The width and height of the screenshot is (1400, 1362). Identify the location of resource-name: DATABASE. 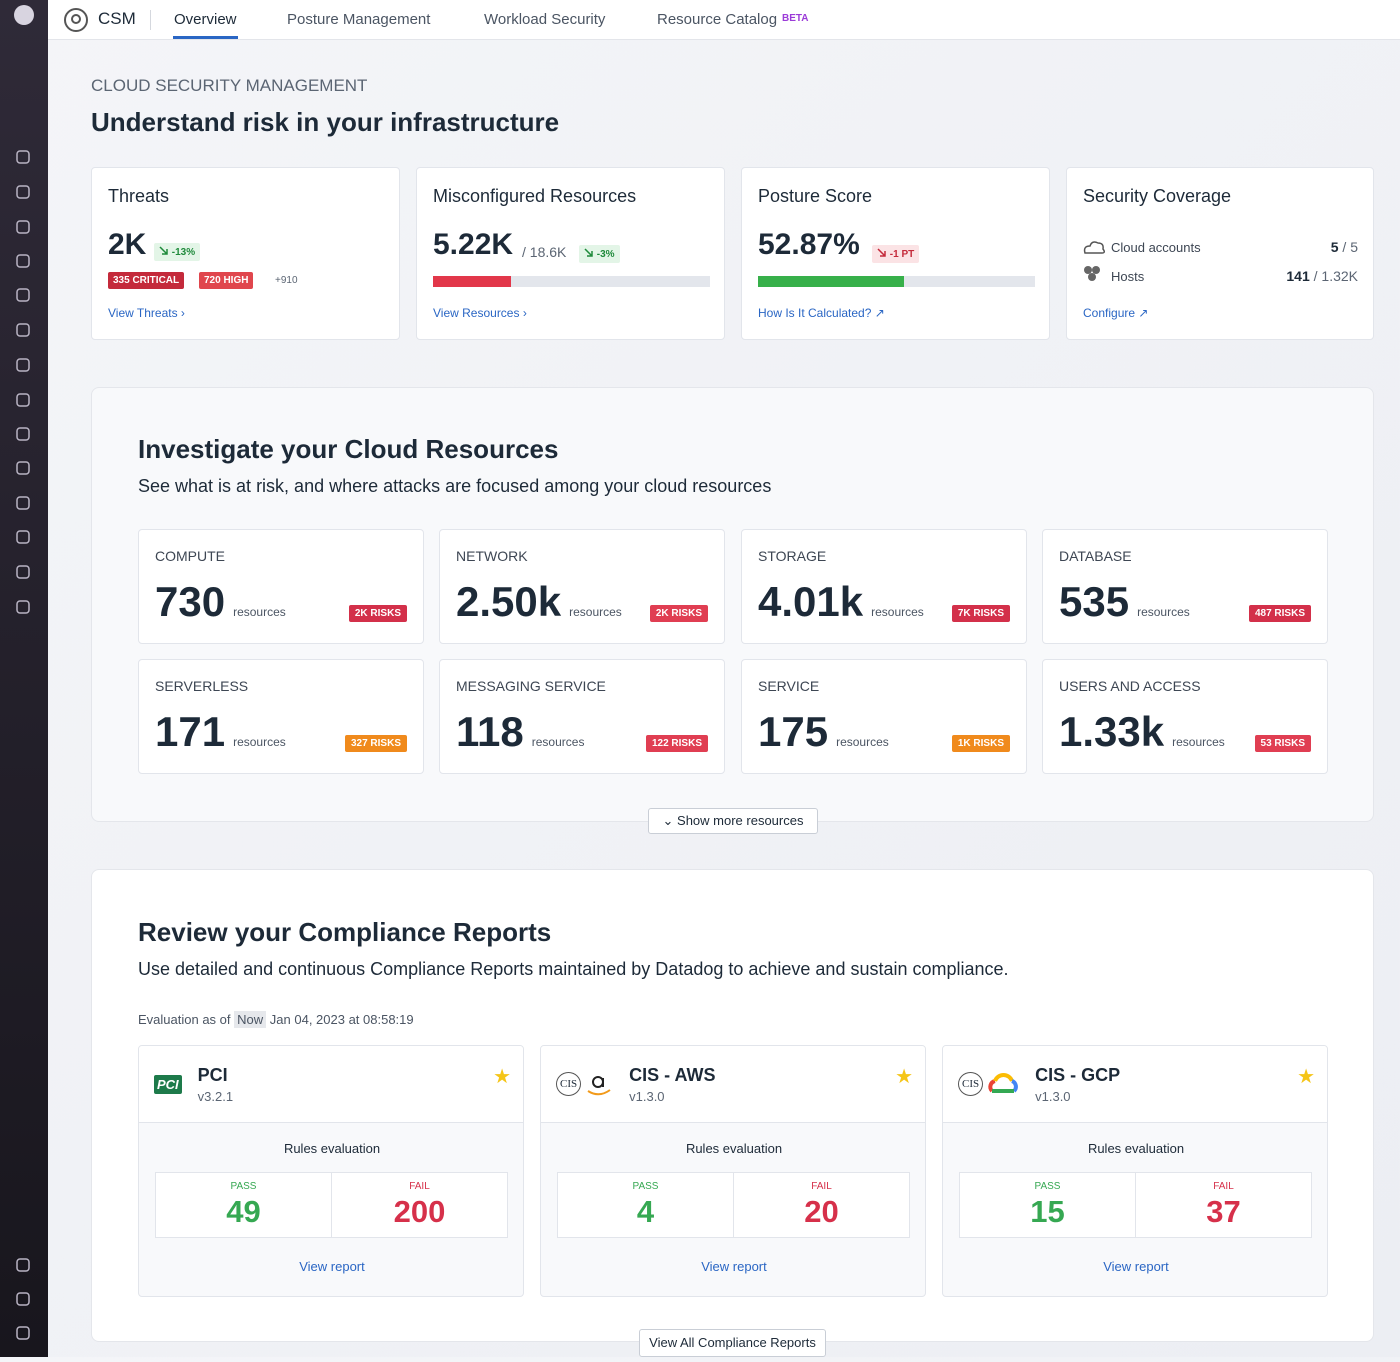
(1095, 556).